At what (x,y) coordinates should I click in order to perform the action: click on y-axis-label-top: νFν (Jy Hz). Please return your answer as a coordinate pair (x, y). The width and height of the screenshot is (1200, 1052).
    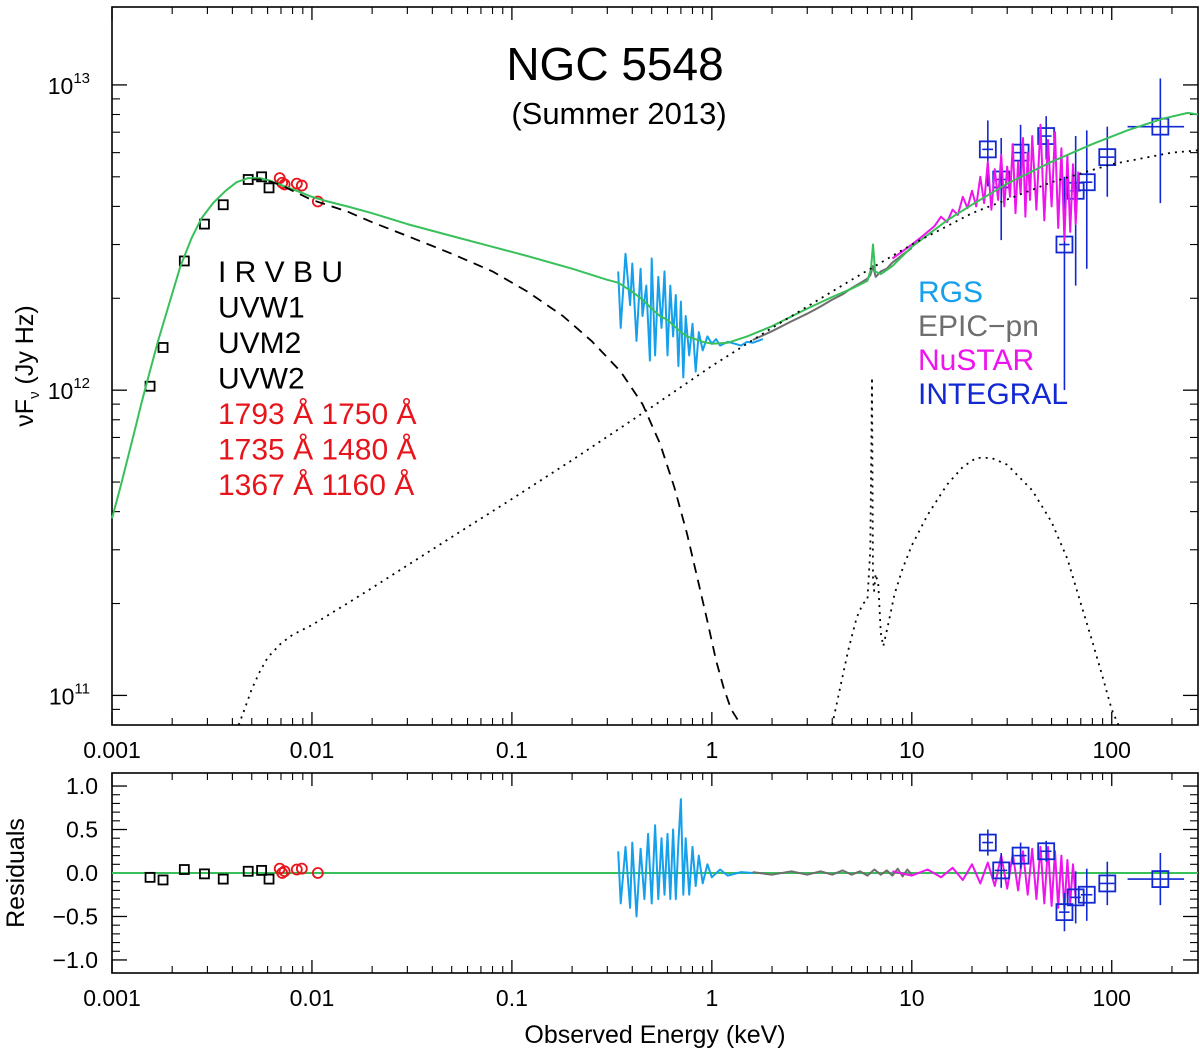
    Looking at the image, I should click on (27, 365).